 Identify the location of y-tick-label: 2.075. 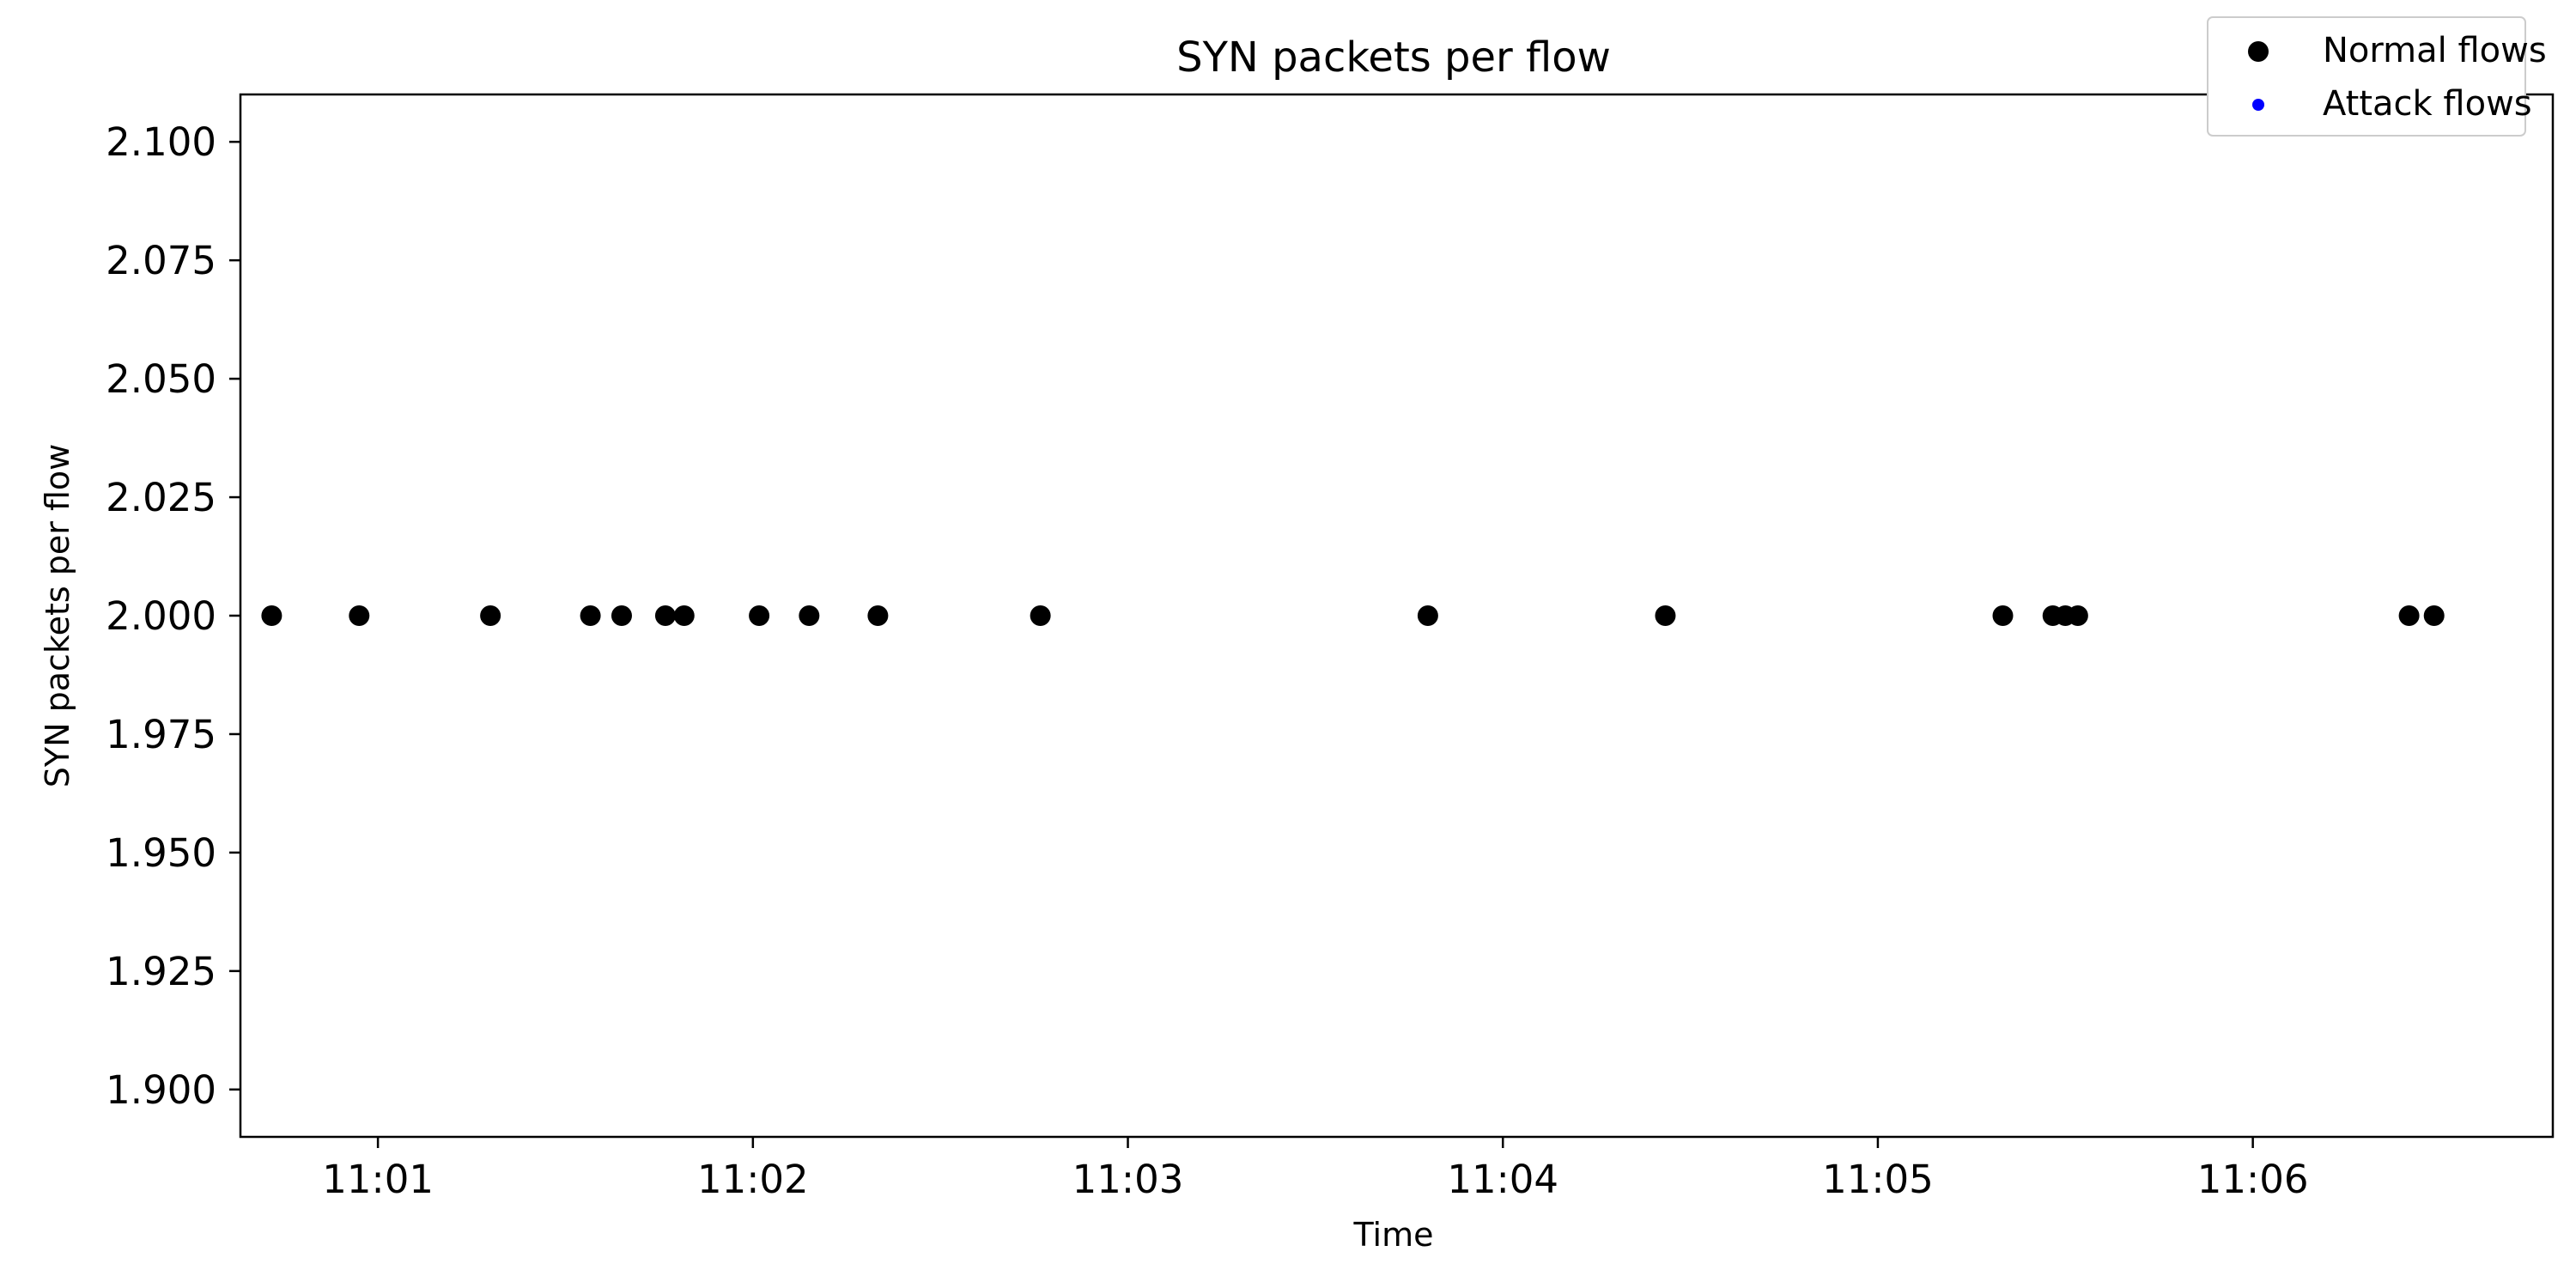
(161, 260).